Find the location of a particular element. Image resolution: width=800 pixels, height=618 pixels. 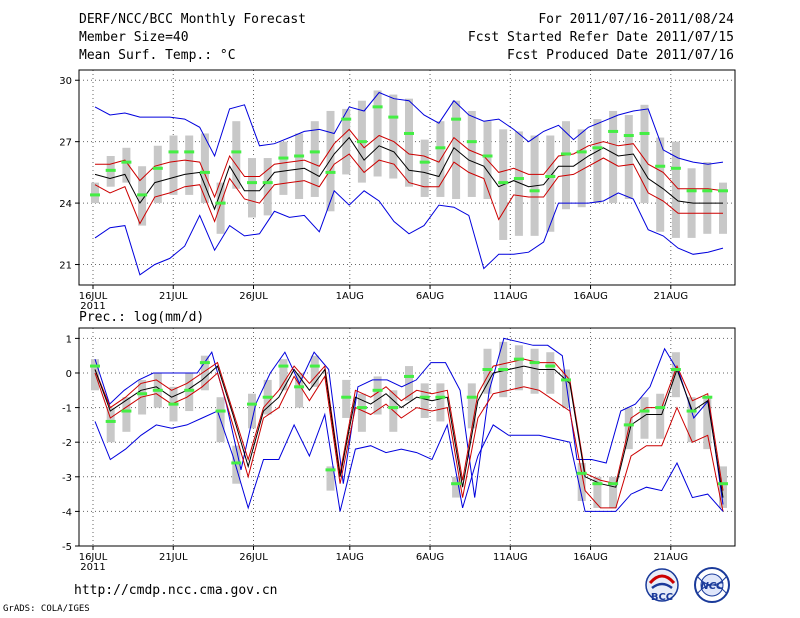

source-url: http://cmdp.ncc.cma.gov.cn is located at coordinates (176, 590).